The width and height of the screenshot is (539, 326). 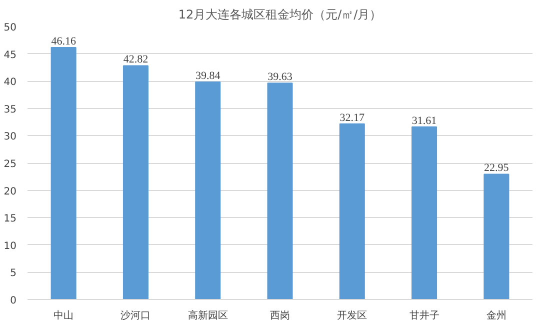 I want to click on y-tick-label: 40, so click(x=10, y=82).